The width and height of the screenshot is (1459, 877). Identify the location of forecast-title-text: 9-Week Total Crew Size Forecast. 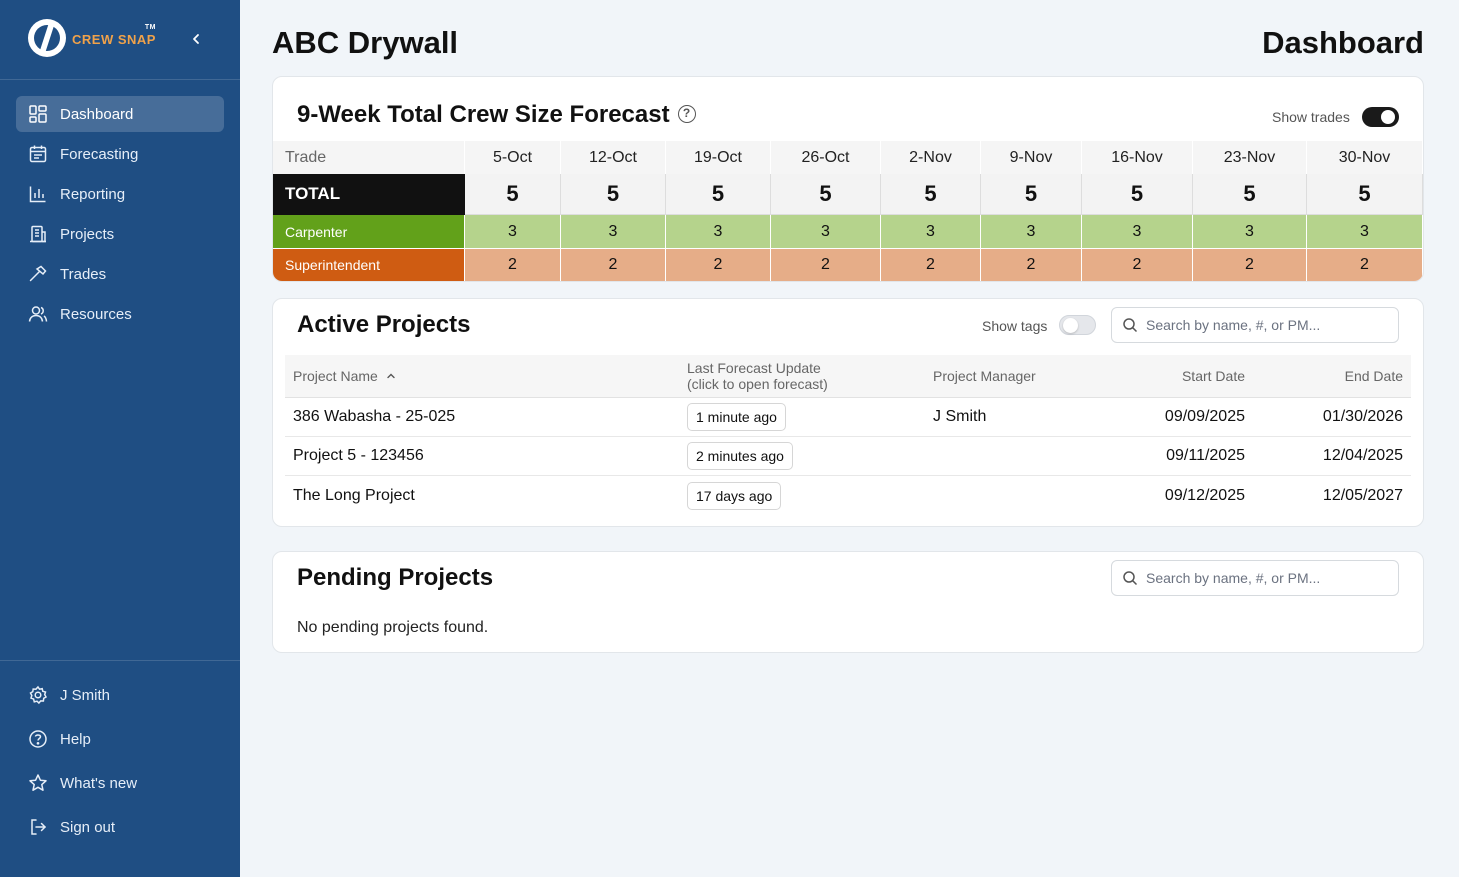
(483, 114).